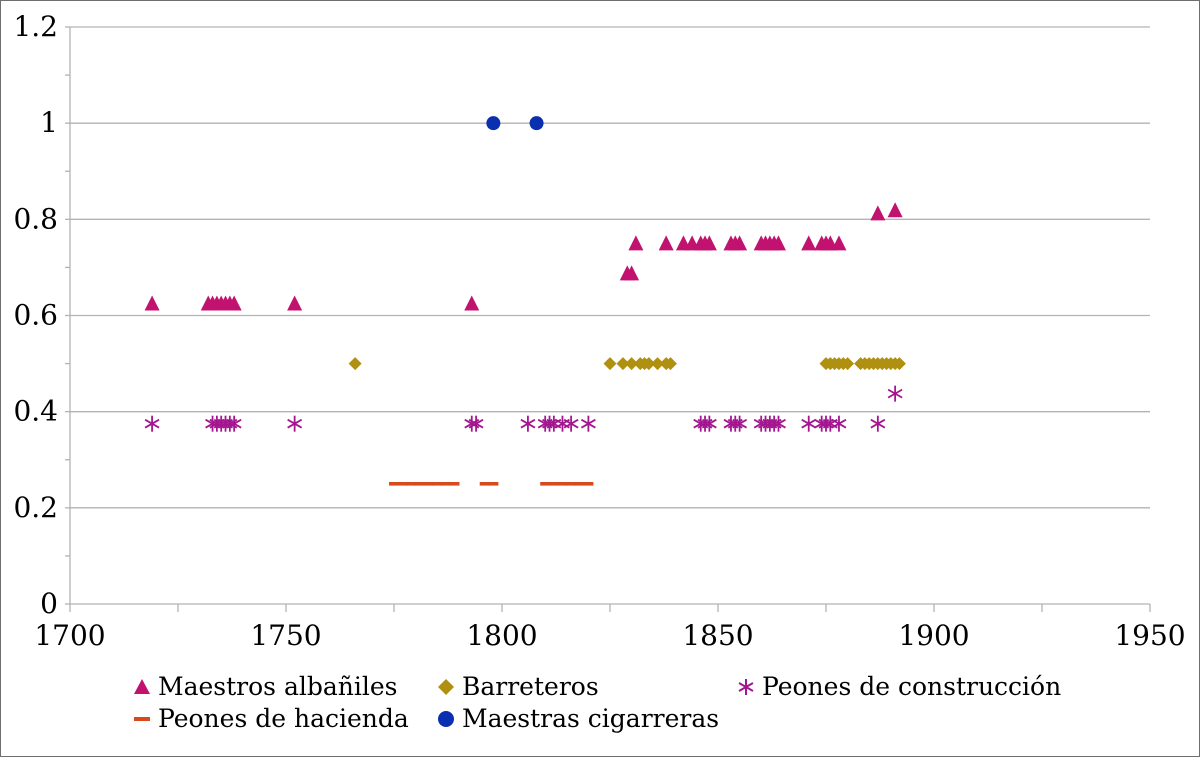 The width and height of the screenshot is (1200, 757). Describe the element at coordinates (69, 635) in the screenshot. I see `x-tick-label: 1700` at that location.